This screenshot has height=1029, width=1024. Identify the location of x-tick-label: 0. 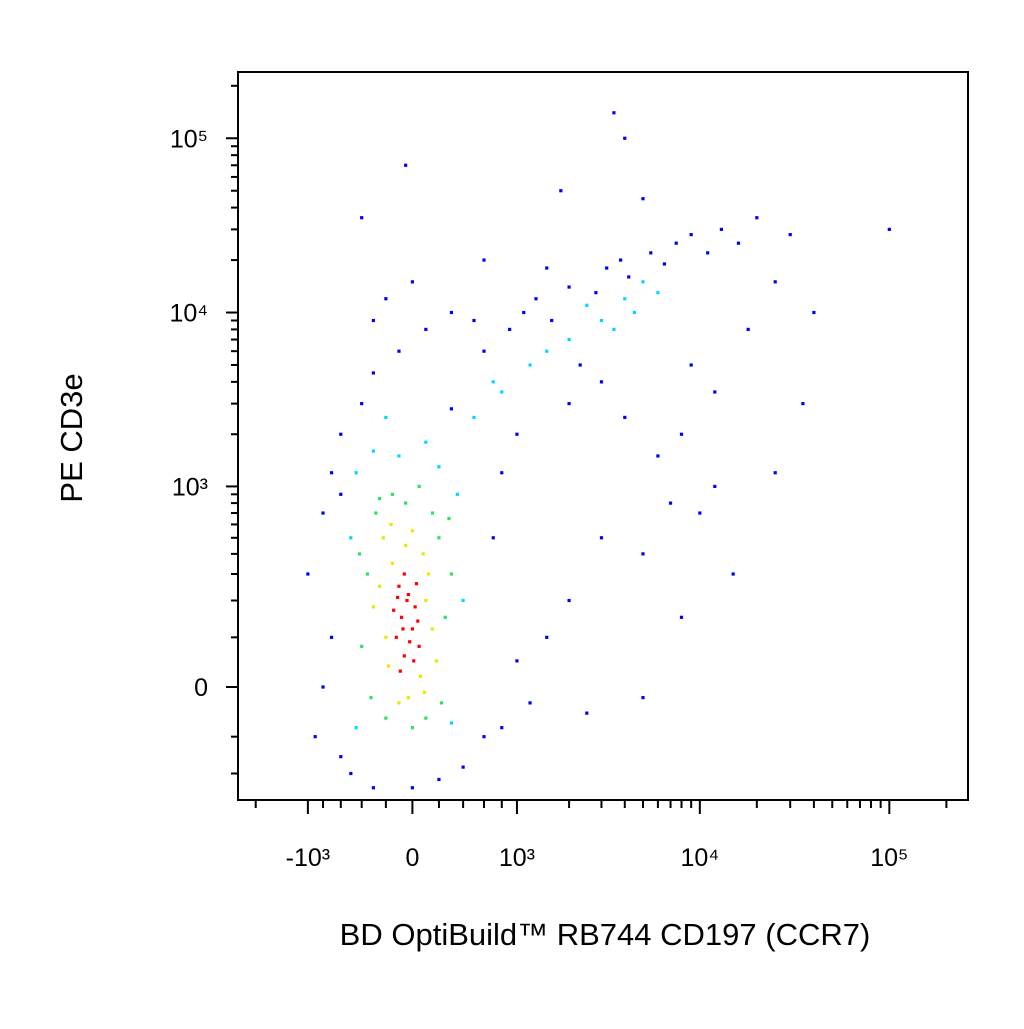
(412, 858).